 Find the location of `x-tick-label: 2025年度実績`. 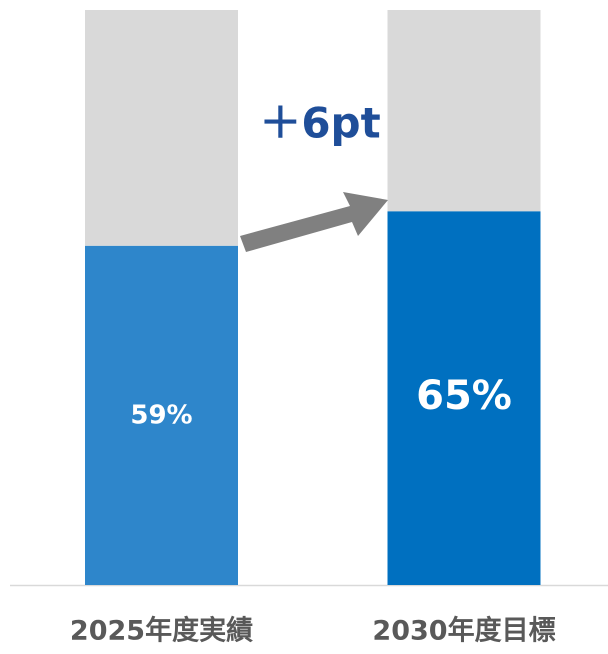

x-tick-label: 2025年度実績 is located at coordinates (161, 631).